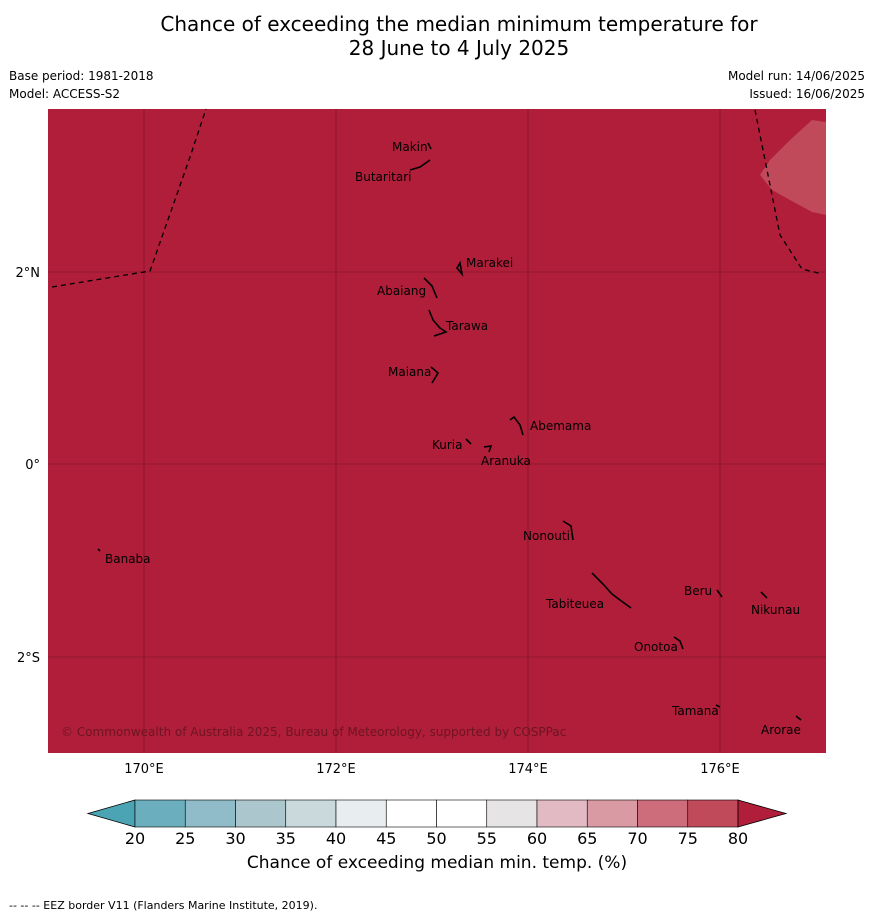  Describe the element at coordinates (99, 550) in the screenshot. I see `island-banaba` at that location.